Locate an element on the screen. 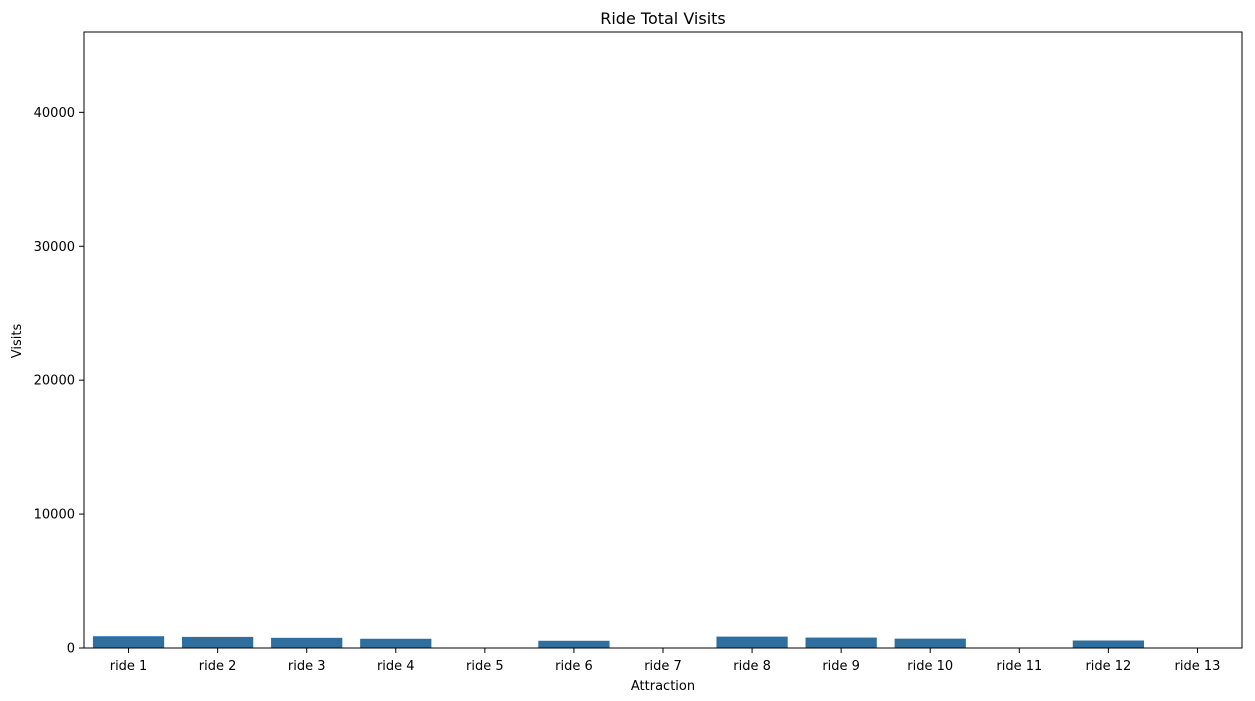 The image size is (1255, 701). x-tick-label: ride 4 is located at coordinates (396, 666).